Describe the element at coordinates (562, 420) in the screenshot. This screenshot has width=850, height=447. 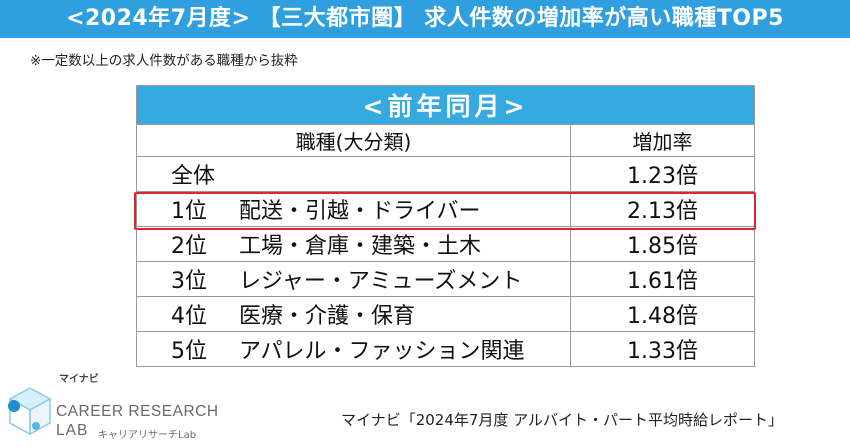
I see `source-citation: マイナビ「2024年7月度 アルバイト・パート平均時給レポート」` at that location.